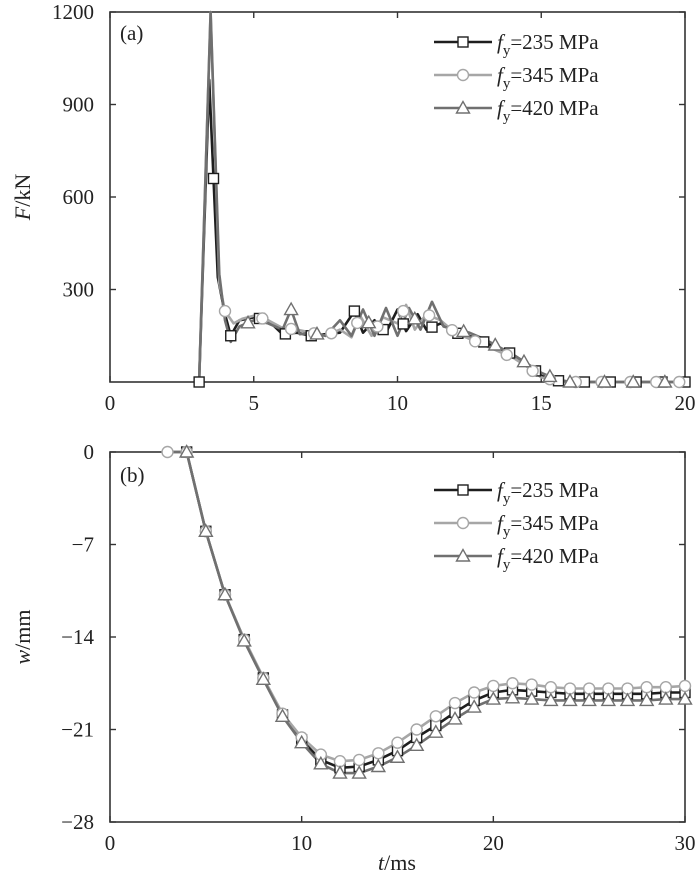 The image size is (700, 877). Describe the element at coordinates (463, 42) in the screenshot. I see `panel-a-legend-marker-s235` at that location.